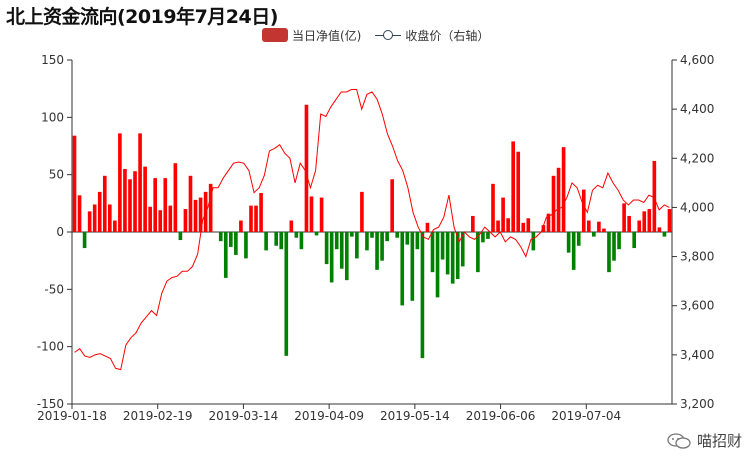 This screenshot has width=750, height=463. Describe the element at coordinates (697, 306) in the screenshot. I see `y-right-tick-label: 3,600` at that location.